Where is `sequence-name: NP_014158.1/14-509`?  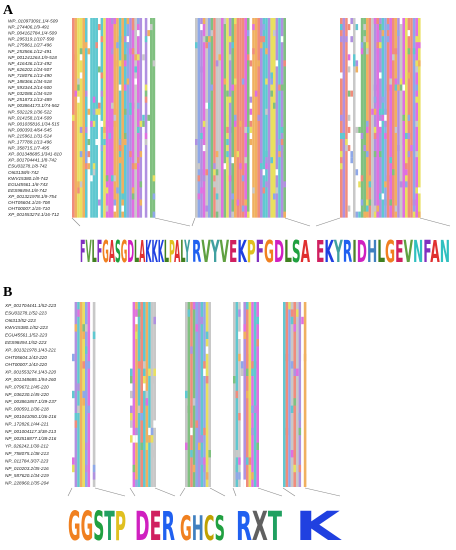
sequence-name: NP_014158.1/14-509 is located at coordinates (30, 117).